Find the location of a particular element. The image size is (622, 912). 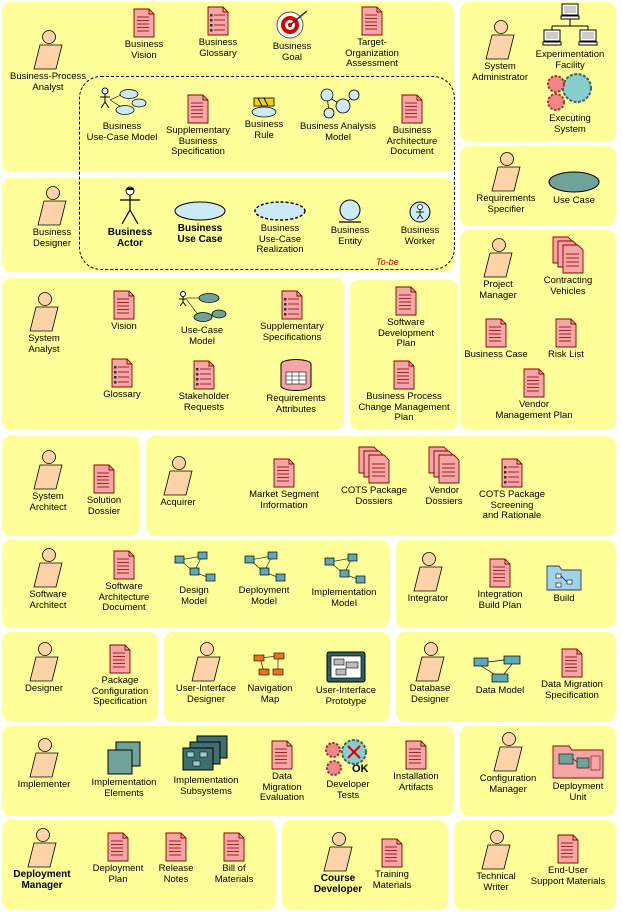

glossary: Glossary is located at coordinates (122, 379).